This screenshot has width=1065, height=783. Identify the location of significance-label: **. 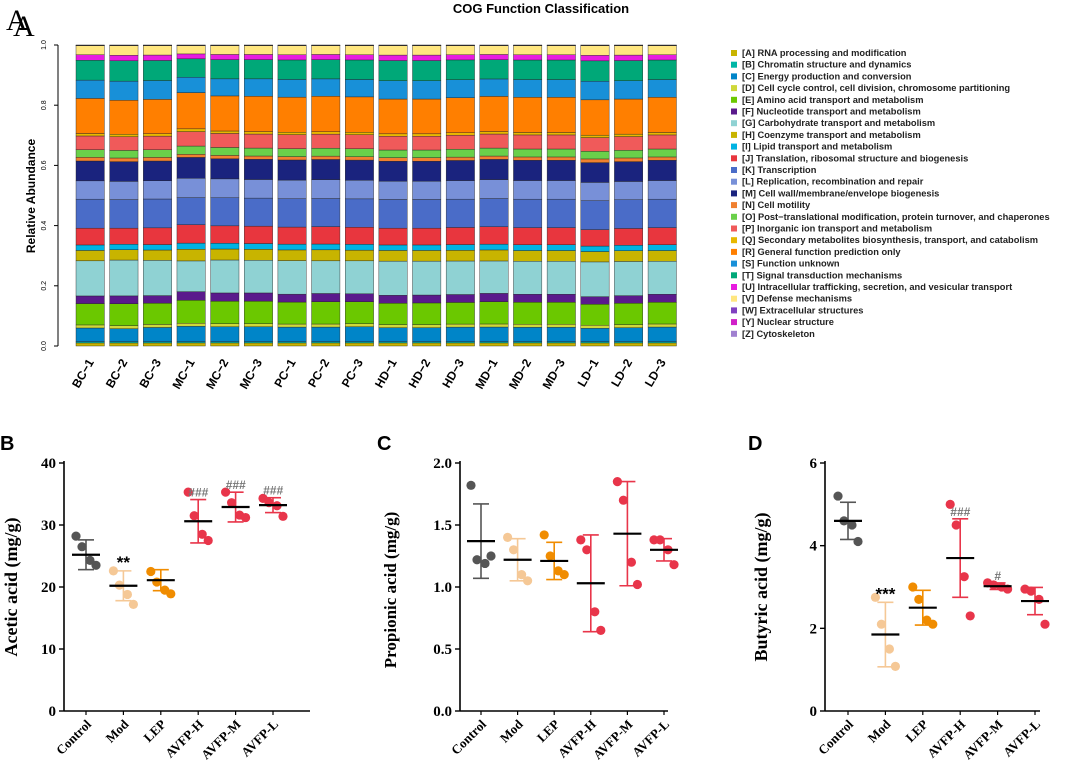
(124, 562).